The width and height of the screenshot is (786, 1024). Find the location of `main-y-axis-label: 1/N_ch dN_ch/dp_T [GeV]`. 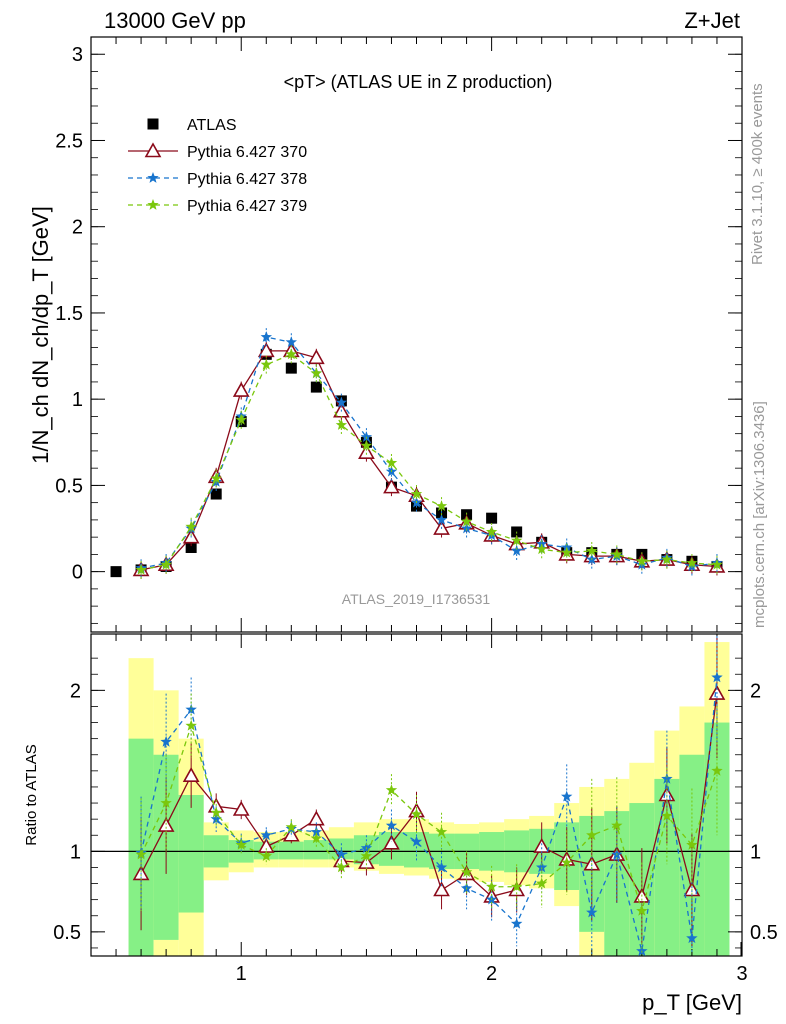

main-y-axis-label: 1/N_ch dN_ch/dp_T [GeV] is located at coordinates (40, 335).